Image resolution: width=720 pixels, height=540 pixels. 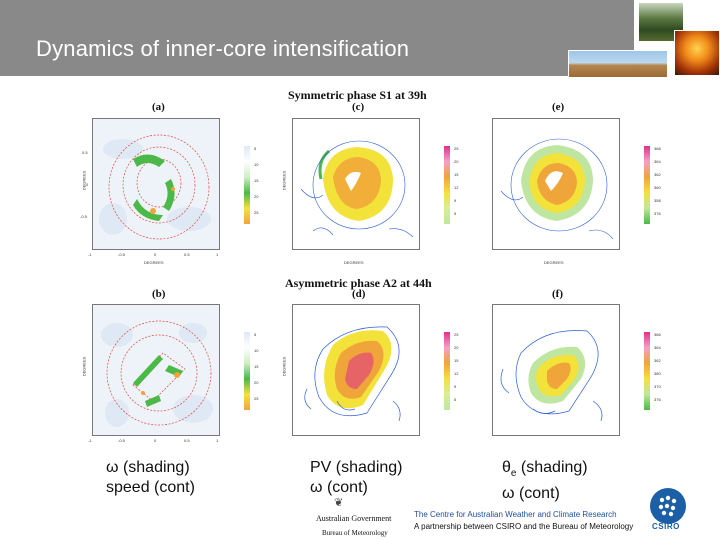 What do you see at coordinates (552, 467) in the screenshot?
I see `caption-right-shading: (shading)` at bounding box center [552, 467].